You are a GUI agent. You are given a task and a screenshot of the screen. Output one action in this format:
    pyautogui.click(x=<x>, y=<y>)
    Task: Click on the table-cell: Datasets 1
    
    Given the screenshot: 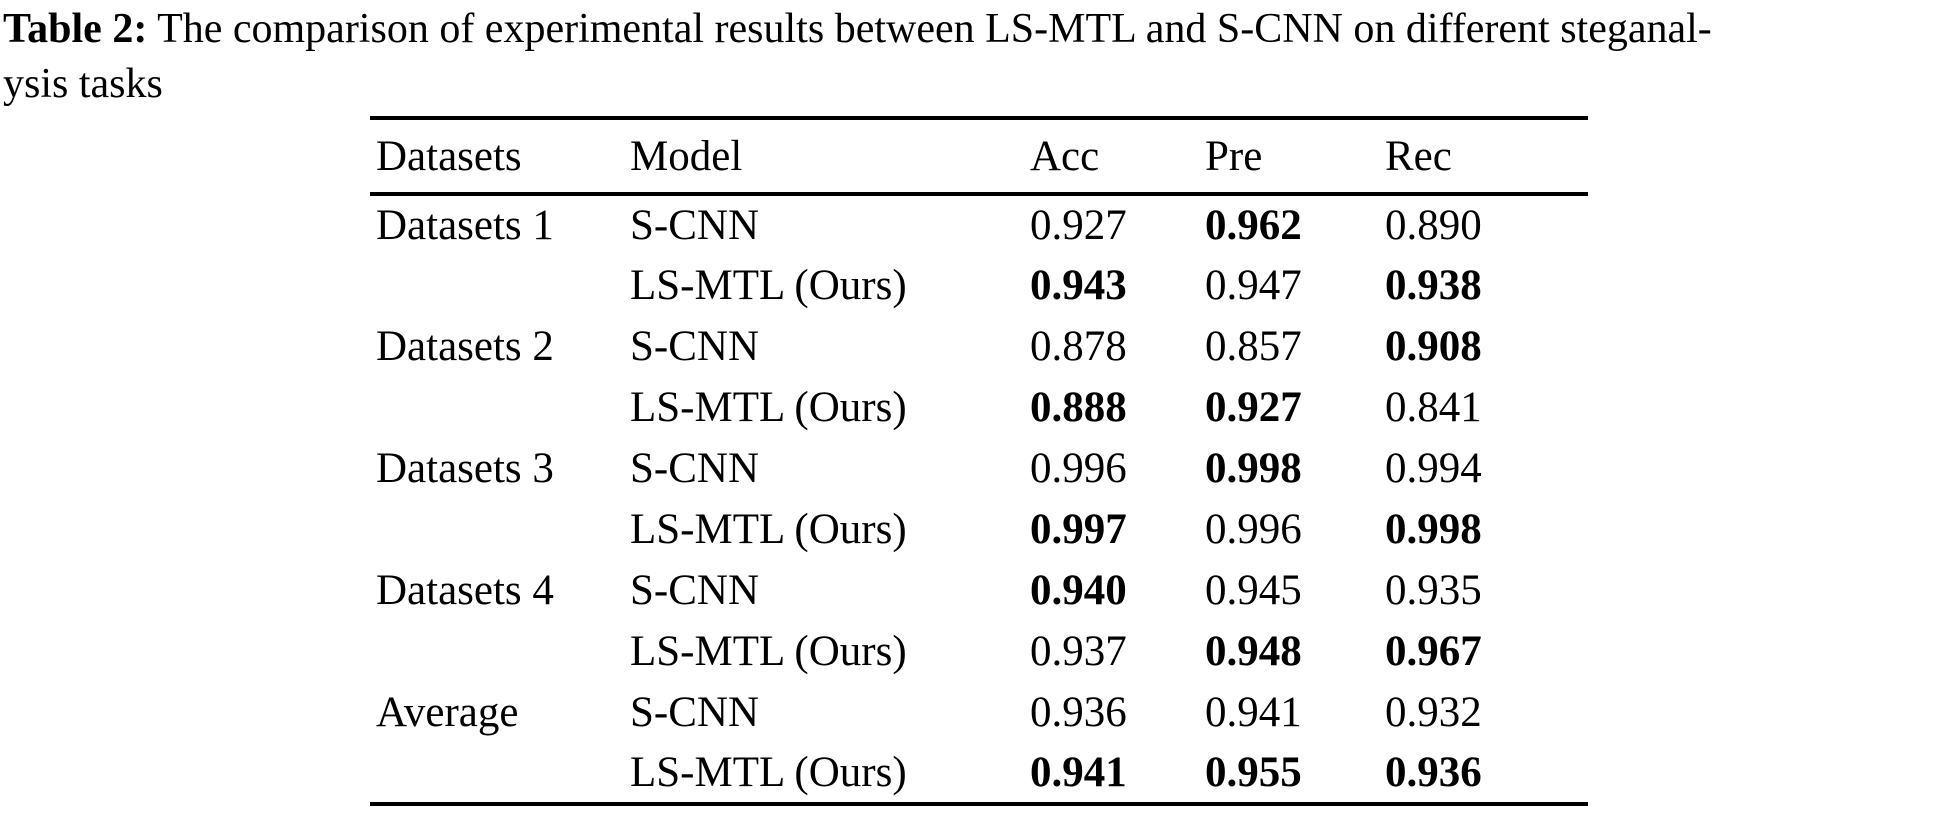 What is the action you would take?
    pyautogui.click(x=465, y=225)
    